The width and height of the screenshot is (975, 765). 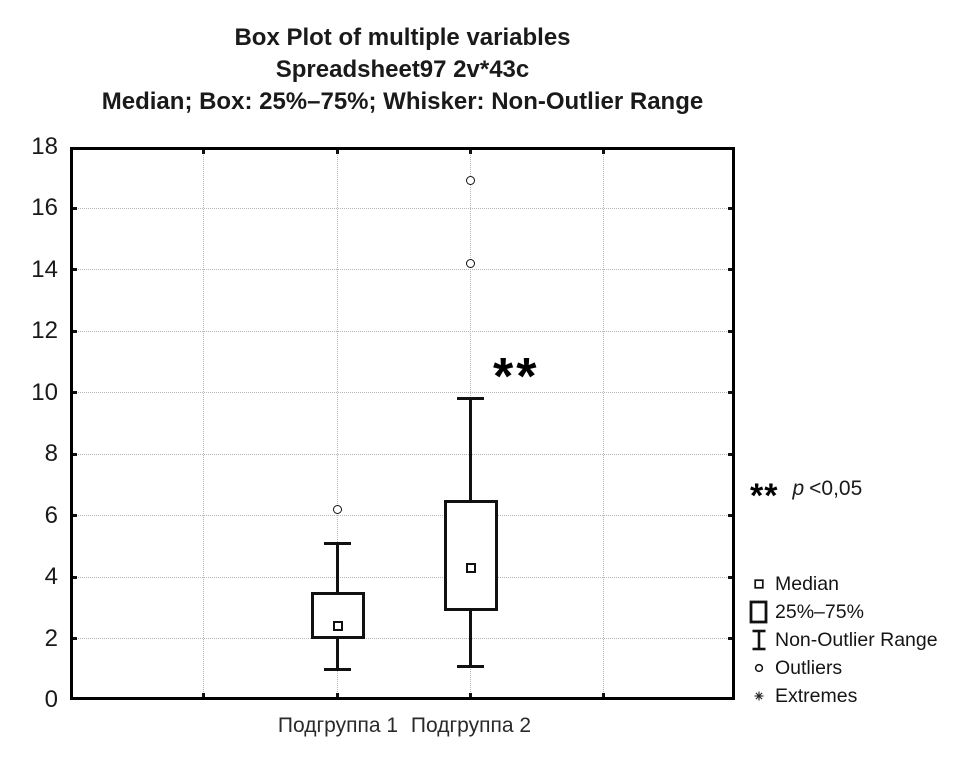 What do you see at coordinates (471, 725) in the screenshot?
I see `x-category-label: Подгруппа 2` at bounding box center [471, 725].